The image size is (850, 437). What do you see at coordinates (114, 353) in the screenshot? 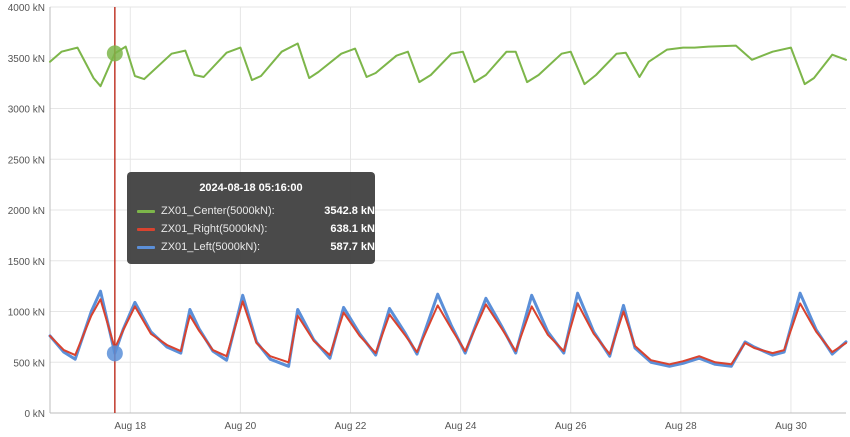
I see `cursor-marker-left` at bounding box center [114, 353].